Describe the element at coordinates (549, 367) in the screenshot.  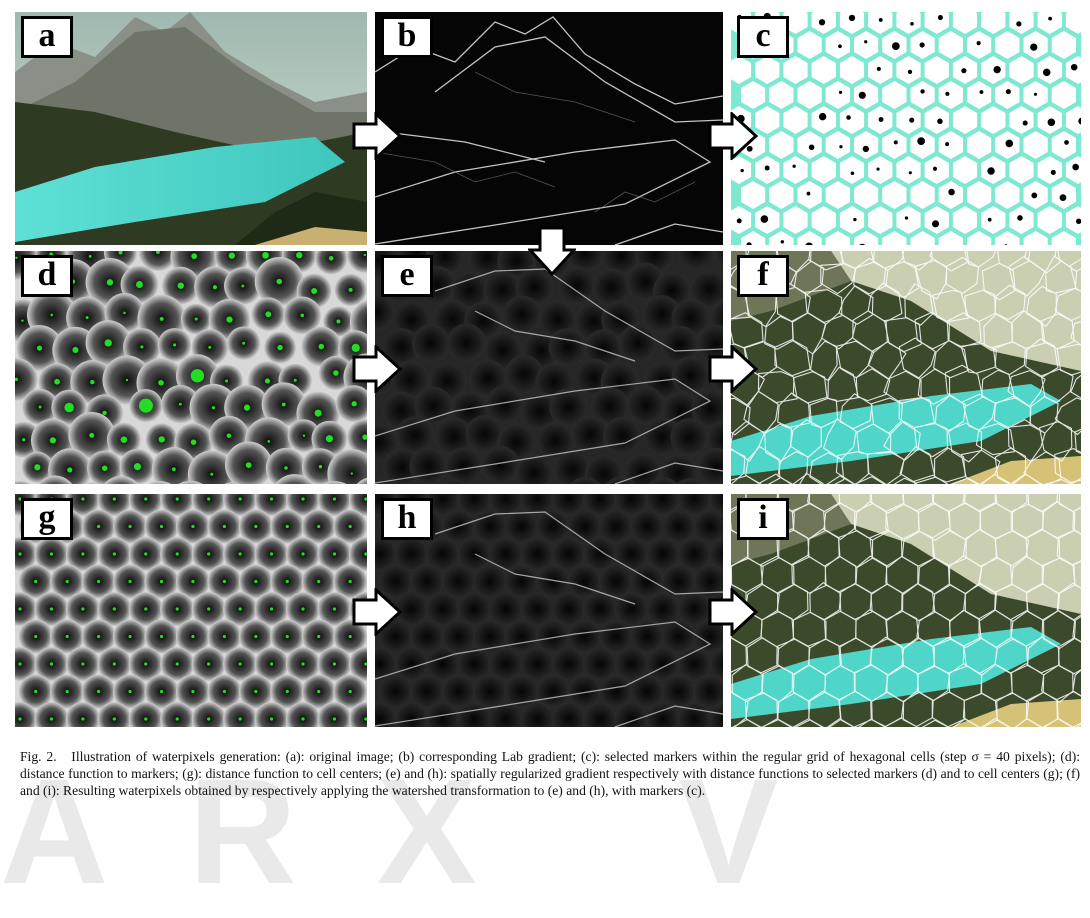
I see `panel-e-regularized-gradient-markers: e` at that location.